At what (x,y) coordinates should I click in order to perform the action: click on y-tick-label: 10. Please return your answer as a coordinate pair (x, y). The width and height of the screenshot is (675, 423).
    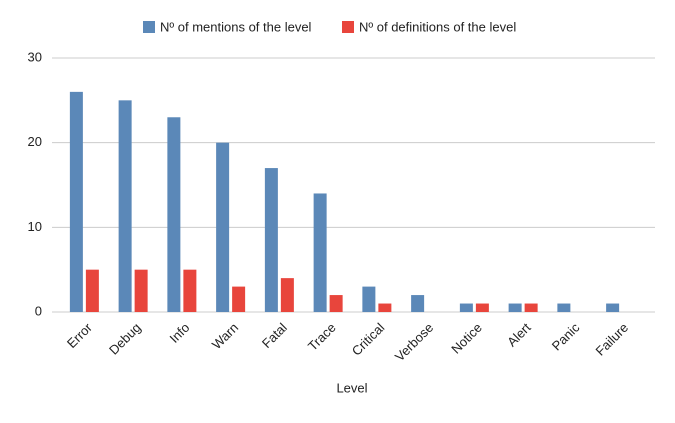
    Looking at the image, I should click on (35, 226).